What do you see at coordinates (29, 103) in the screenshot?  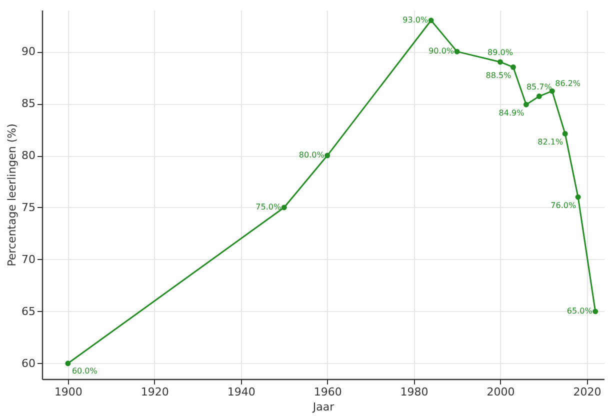 I see `y-tick-label: 85` at bounding box center [29, 103].